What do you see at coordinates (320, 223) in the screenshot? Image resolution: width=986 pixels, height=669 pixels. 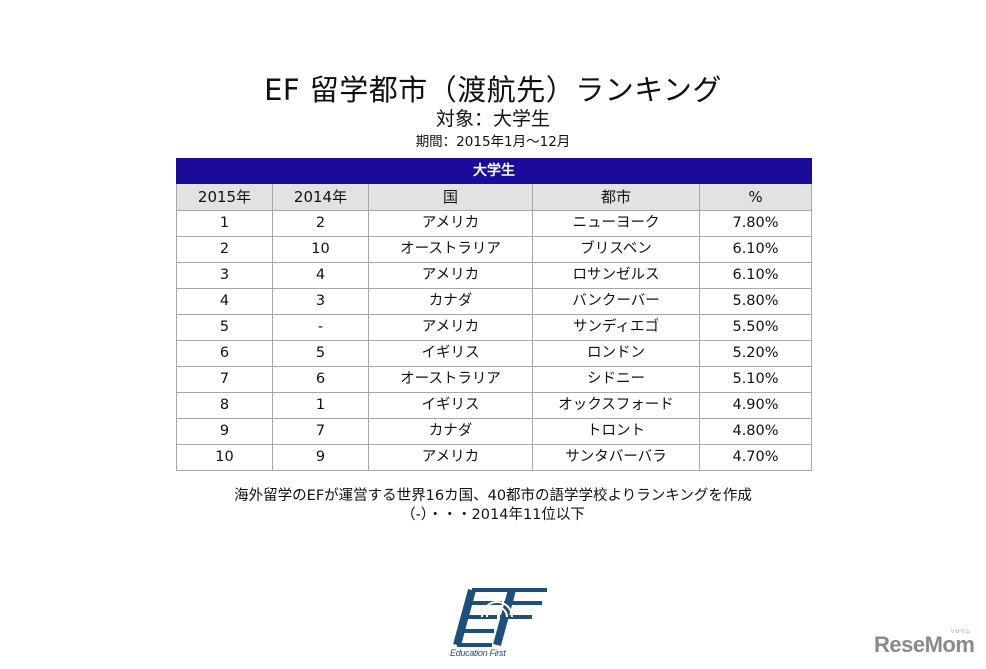 I see `cell-rank-2014: 2` at bounding box center [320, 223].